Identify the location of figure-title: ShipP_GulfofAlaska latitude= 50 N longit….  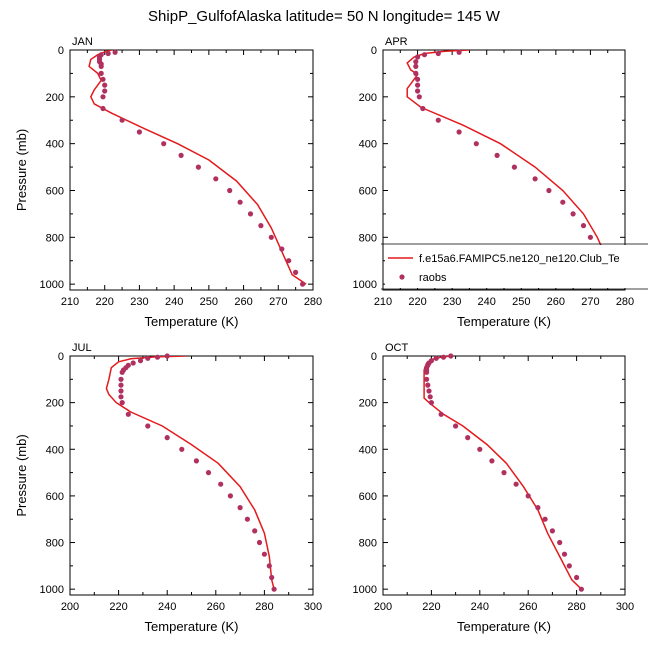
(324, 16).